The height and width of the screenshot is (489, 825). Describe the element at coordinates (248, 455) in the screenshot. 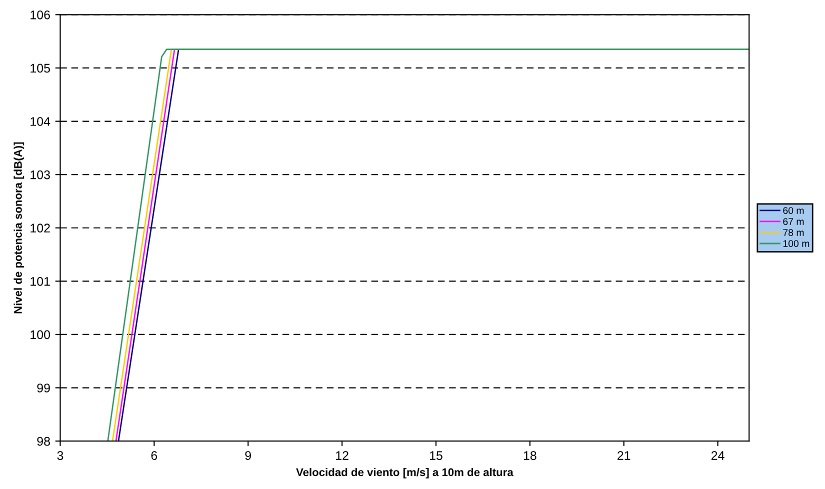

I see `x-tick-label: 9` at that location.